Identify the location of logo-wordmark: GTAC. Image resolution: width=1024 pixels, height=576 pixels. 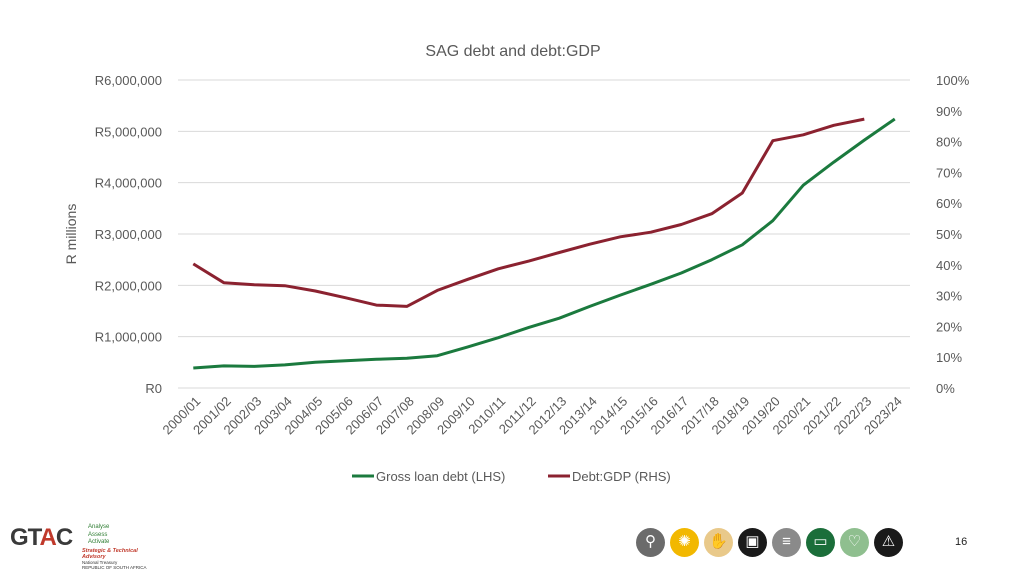
(41, 538).